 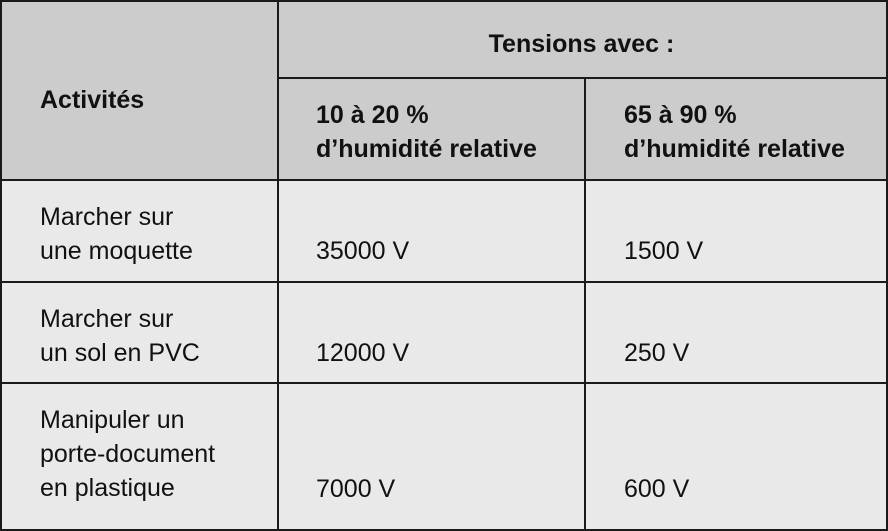 I want to click on table-row-high-humidity-value: 600 V, so click(x=657, y=489).